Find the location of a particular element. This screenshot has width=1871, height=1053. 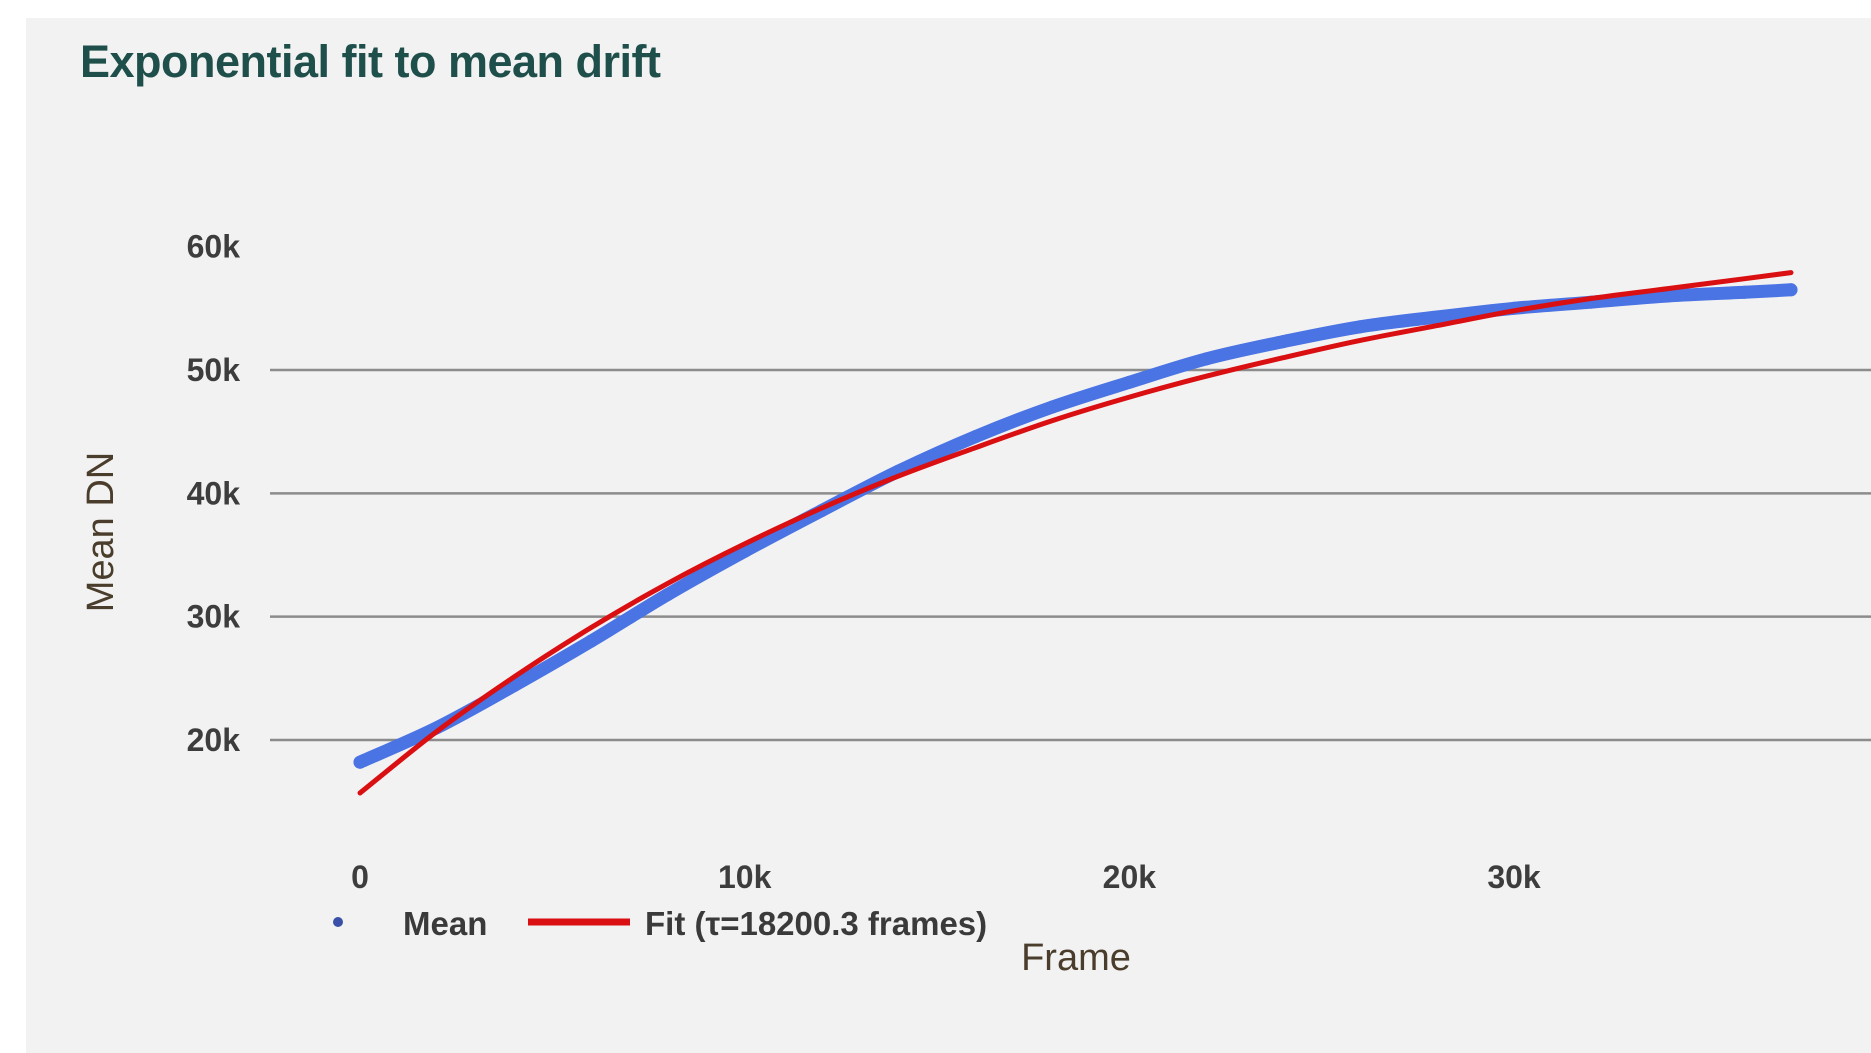

y-tick-20k: 20k is located at coordinates (214, 740).